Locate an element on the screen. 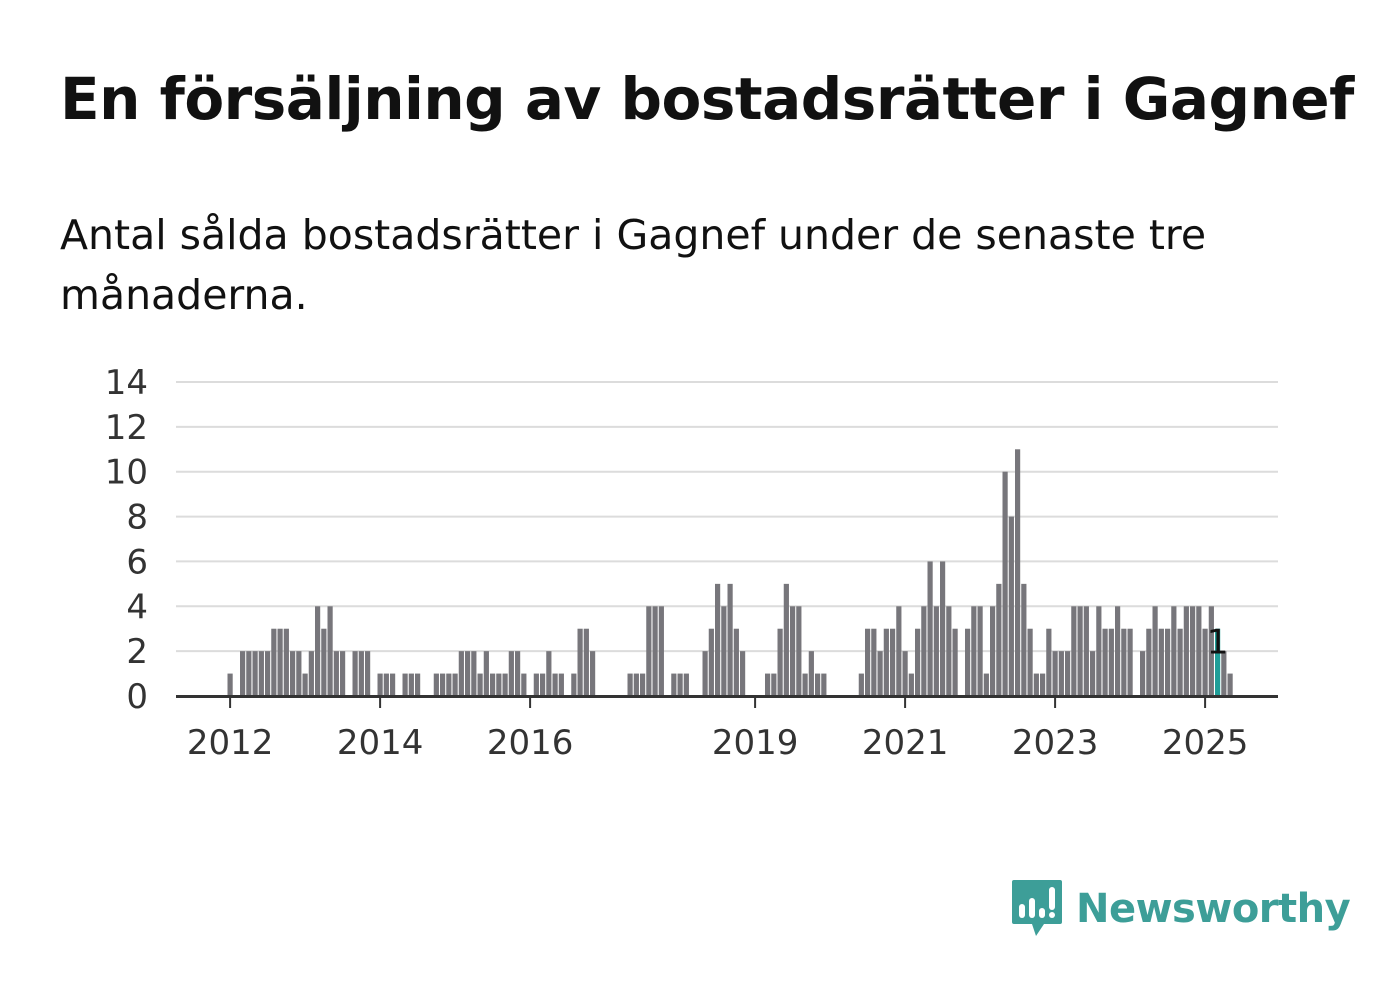  x-axis-ticks: 2012 2014 2016 2019 2021 2023 2025 is located at coordinates (718, 729).